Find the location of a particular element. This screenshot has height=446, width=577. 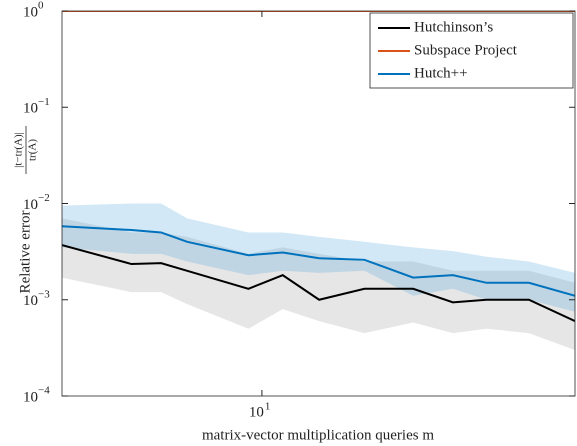

y-tick-exponent: 0 is located at coordinates (41, 6).